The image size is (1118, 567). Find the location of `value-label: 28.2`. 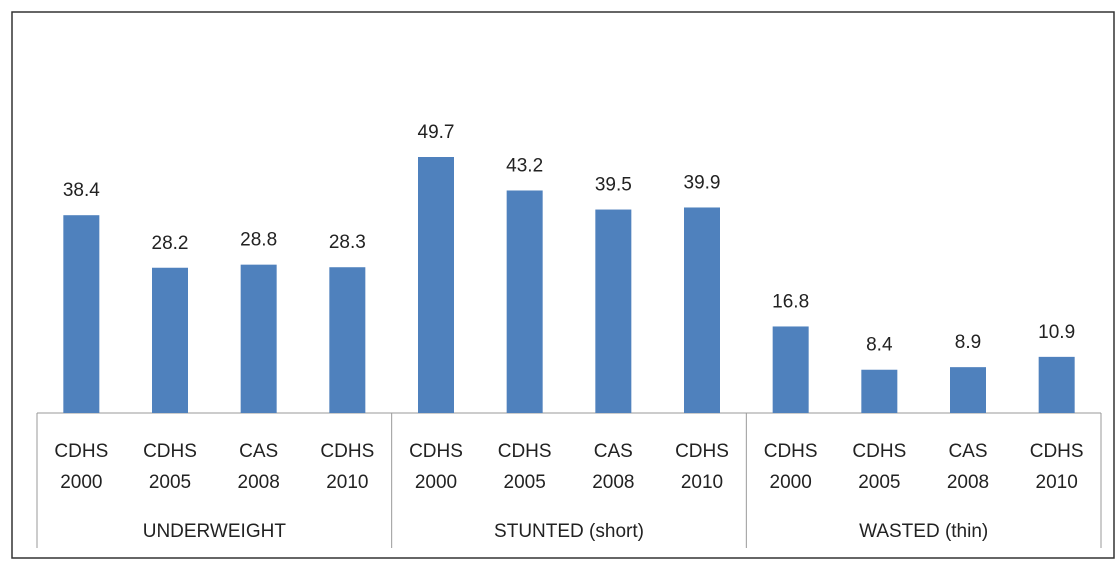

value-label: 28.2 is located at coordinates (170, 243).